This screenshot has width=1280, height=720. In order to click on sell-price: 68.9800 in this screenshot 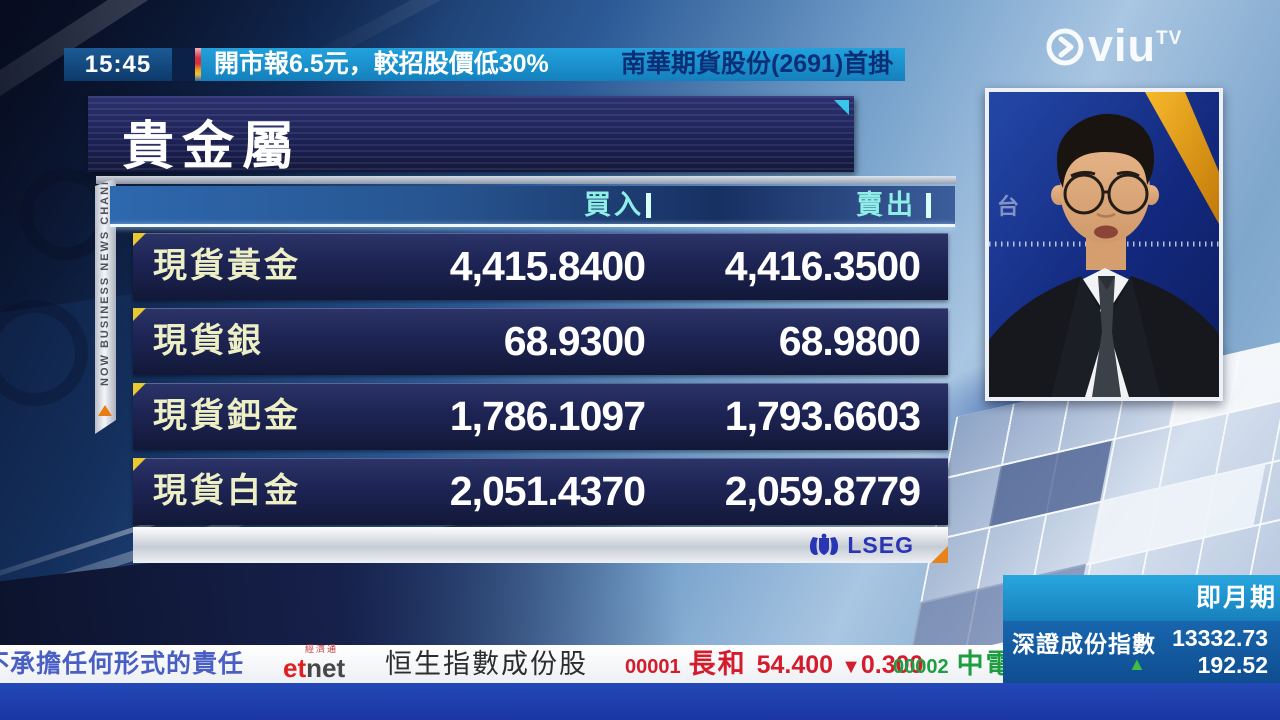, I will do `click(849, 341)`.